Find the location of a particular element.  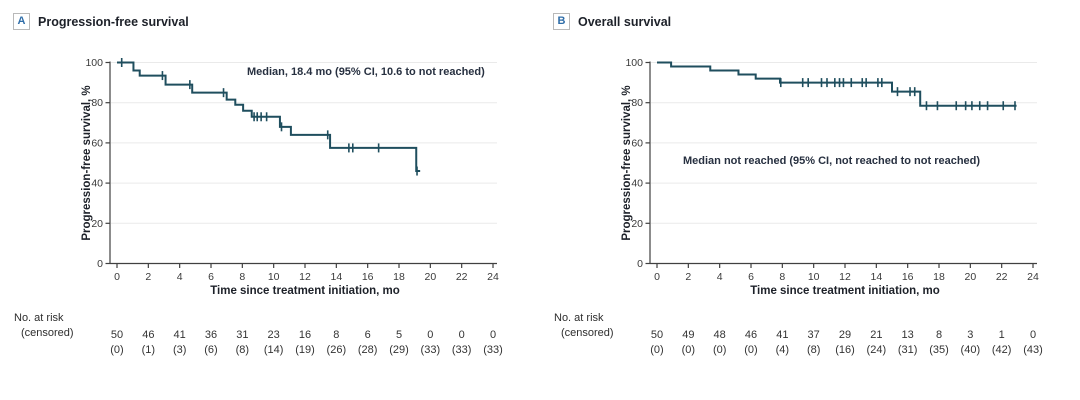

censored-count: (43) is located at coordinates (1033, 350).